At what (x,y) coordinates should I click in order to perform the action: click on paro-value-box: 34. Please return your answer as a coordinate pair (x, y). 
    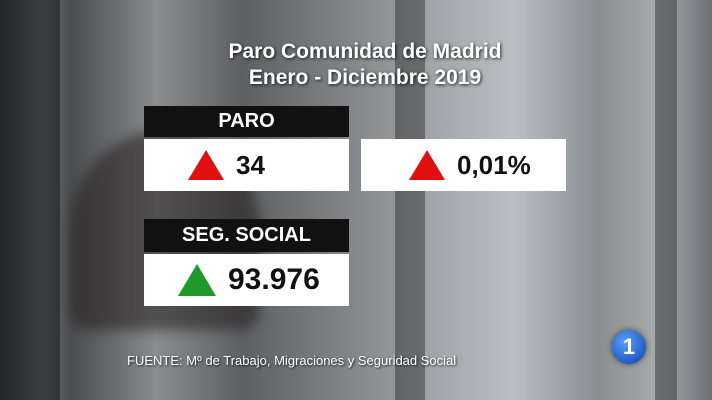
    Looking at the image, I should click on (246, 165).